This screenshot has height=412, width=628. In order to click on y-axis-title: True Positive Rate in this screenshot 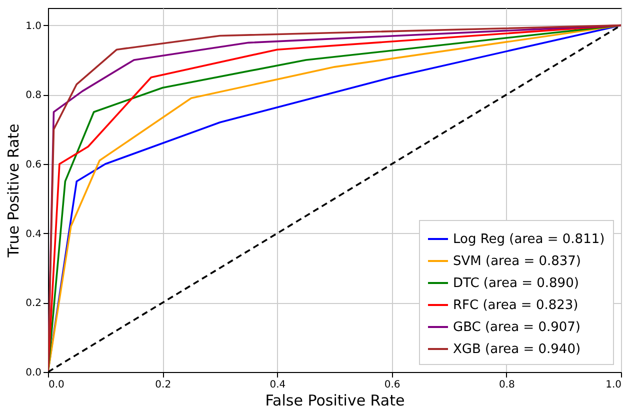, I will do `click(13, 191)`.